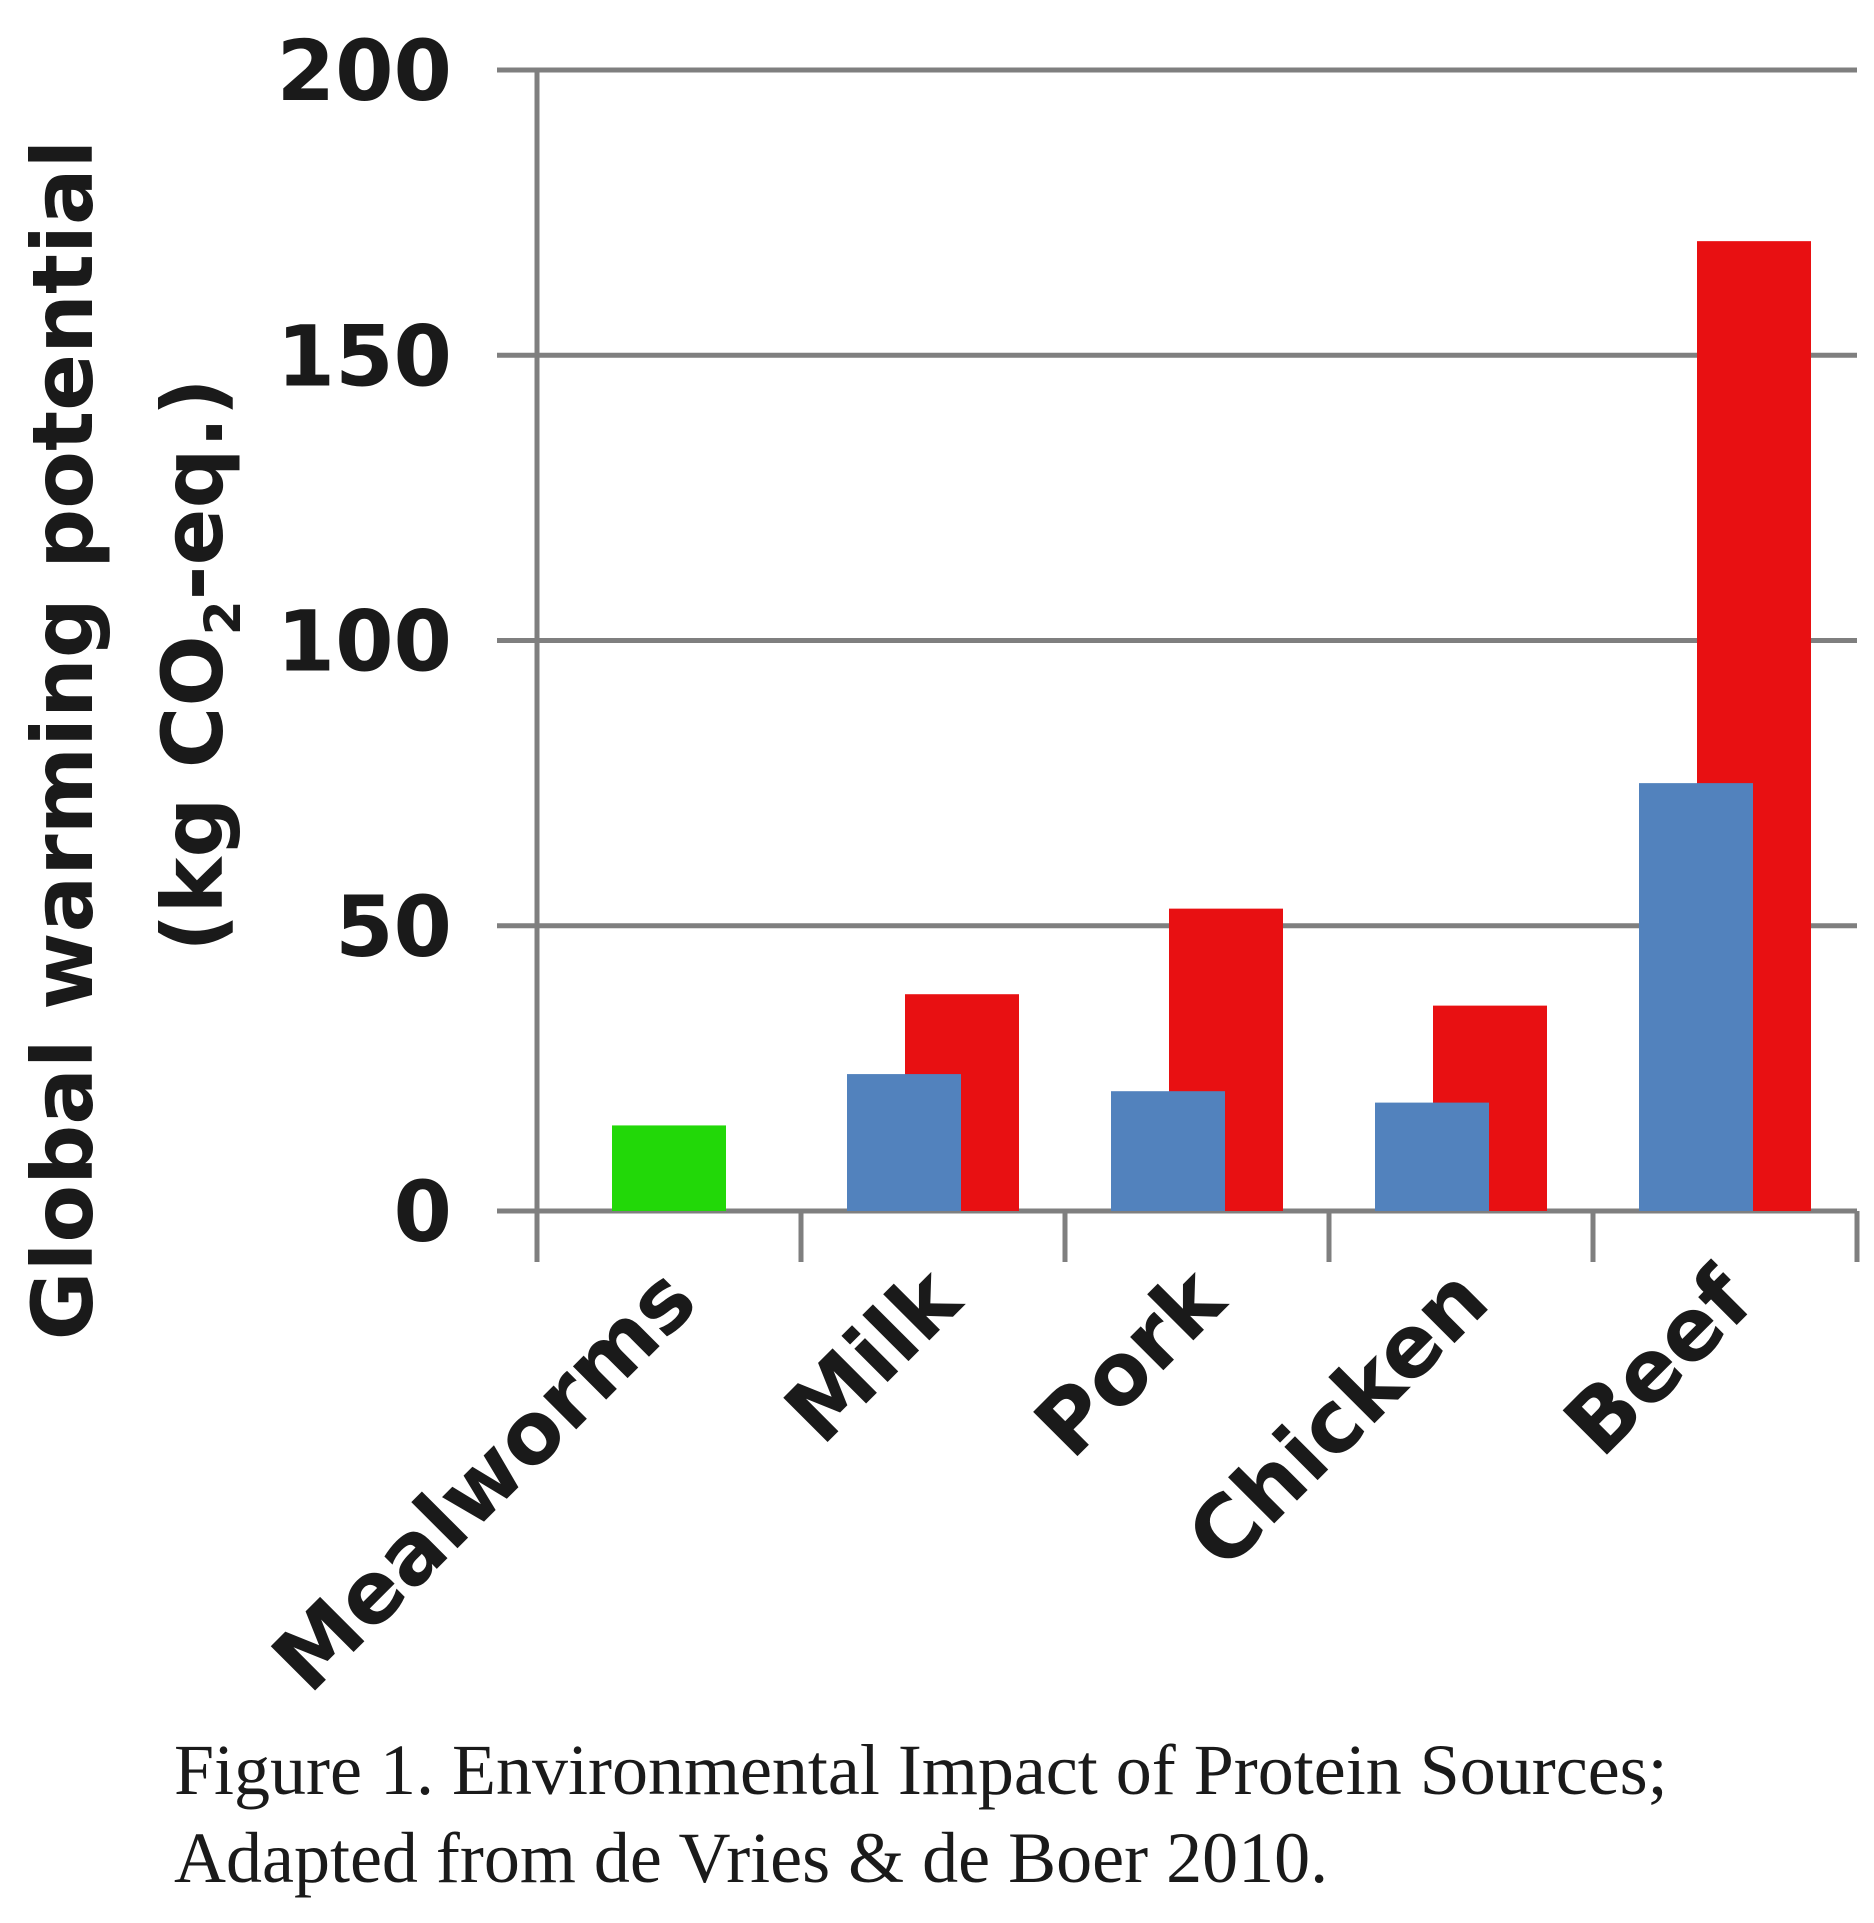  I want to click on y-tick-labels: 0 50 100 150 200, so click(364, 641).